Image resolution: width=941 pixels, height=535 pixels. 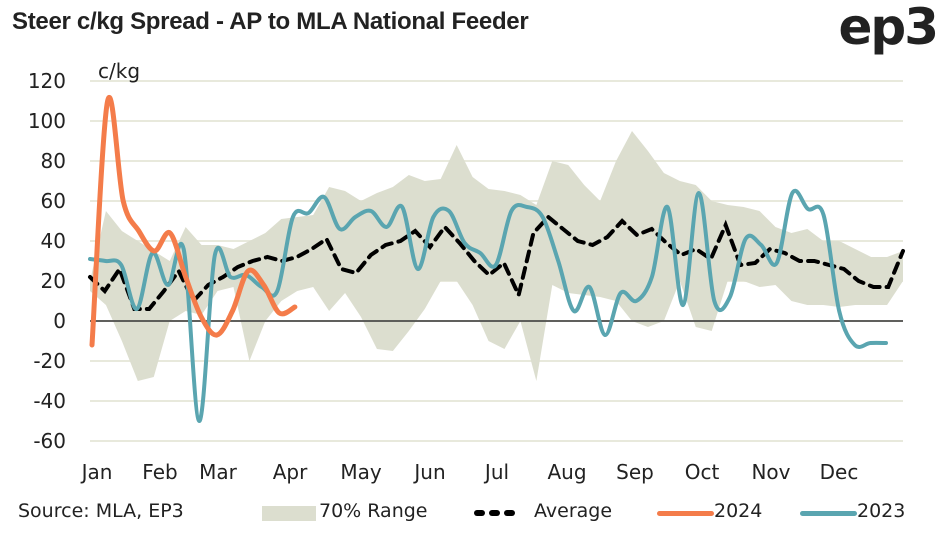 I want to click on y-tick-label: 120, so click(x=47, y=81).